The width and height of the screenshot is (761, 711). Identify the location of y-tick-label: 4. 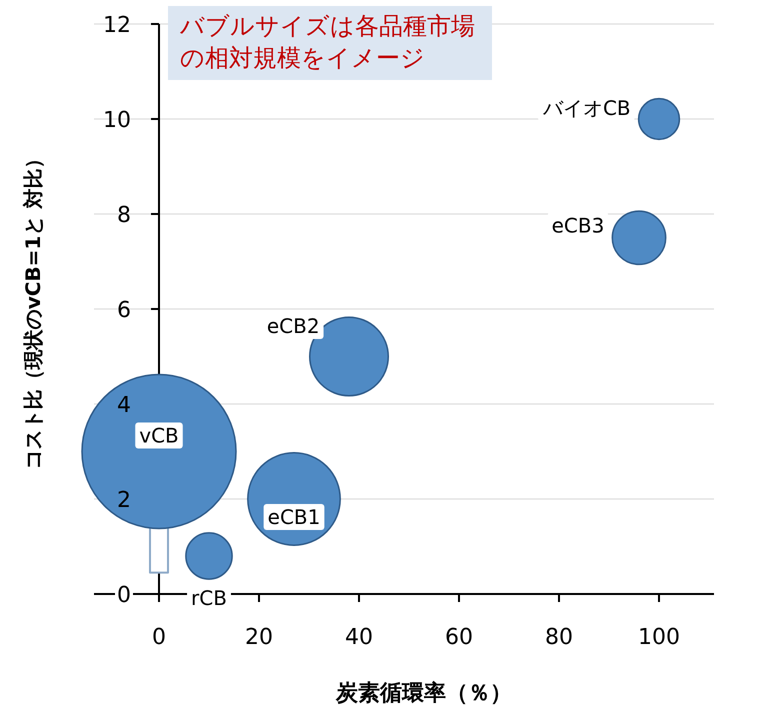
(124, 405).